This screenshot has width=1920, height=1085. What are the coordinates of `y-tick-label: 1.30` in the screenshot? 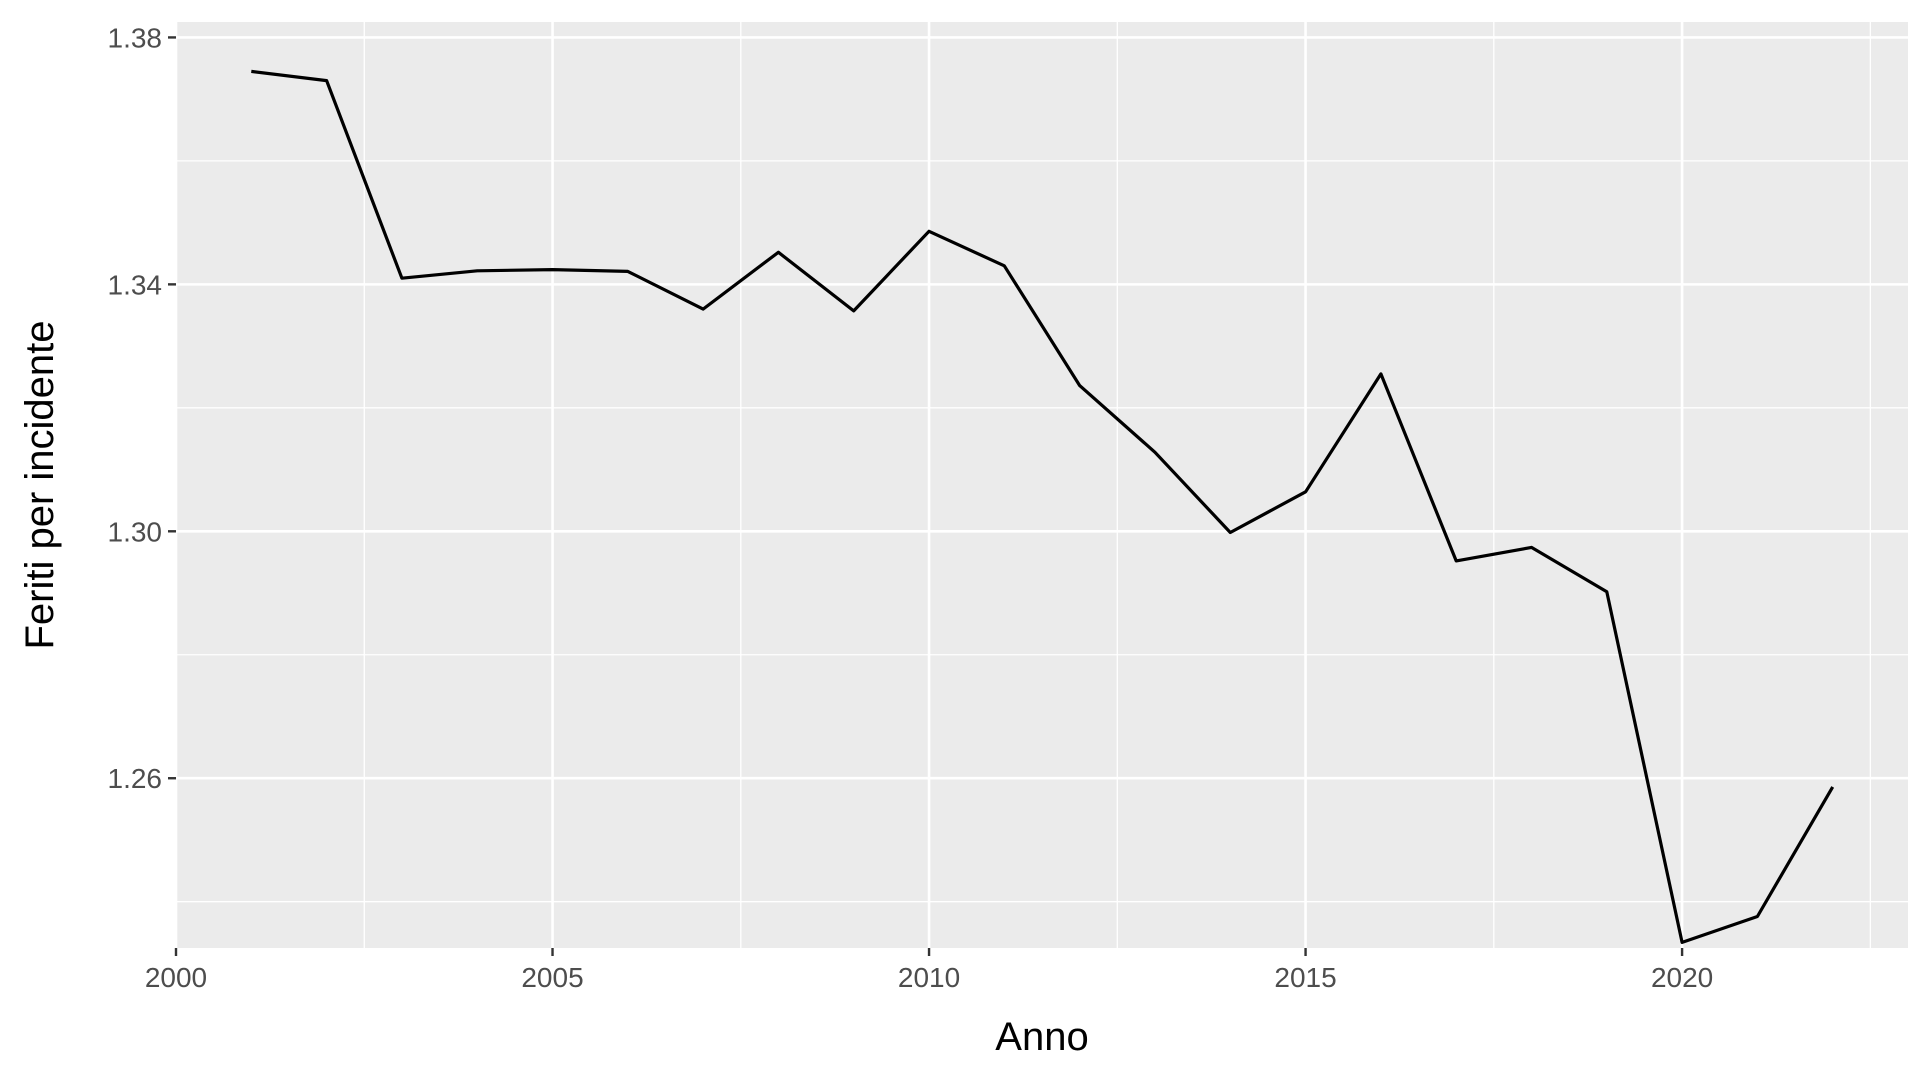 It's located at (135, 531).